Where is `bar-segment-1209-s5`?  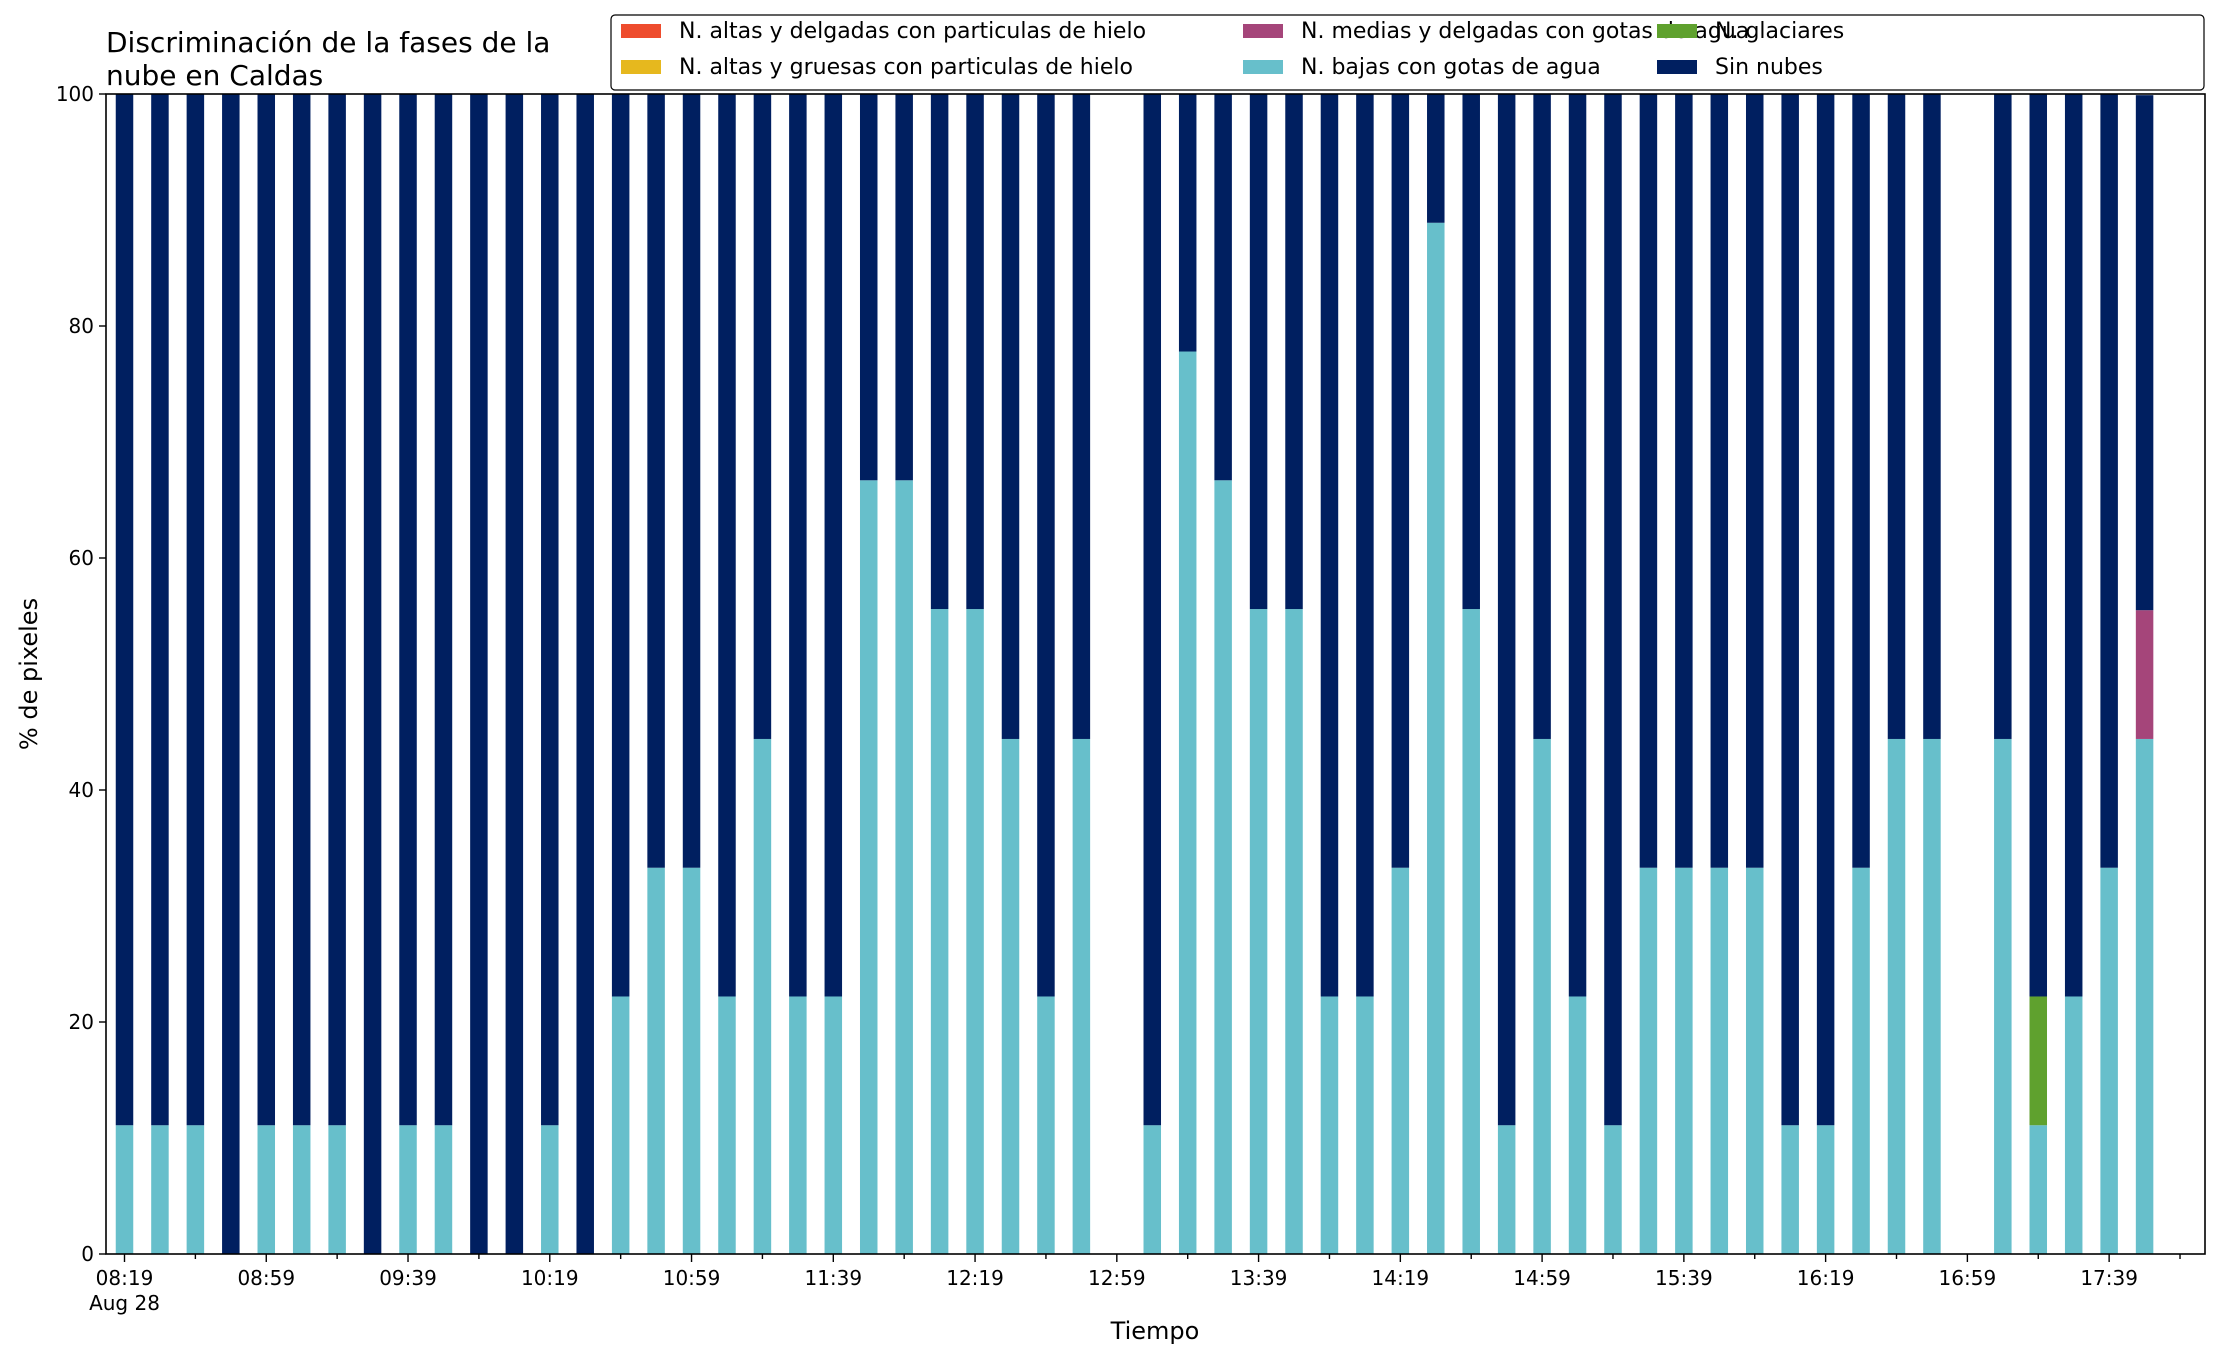
bar-segment-1209-s5 is located at coordinates (939, 352).